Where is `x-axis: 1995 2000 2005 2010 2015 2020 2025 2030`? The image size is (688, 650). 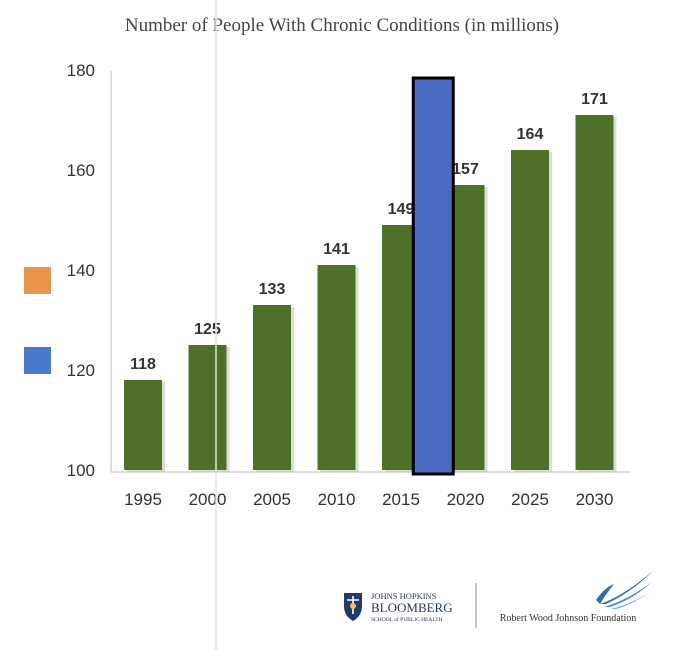 x-axis: 1995 2000 2005 2010 2015 2020 2025 2030 is located at coordinates (368, 499).